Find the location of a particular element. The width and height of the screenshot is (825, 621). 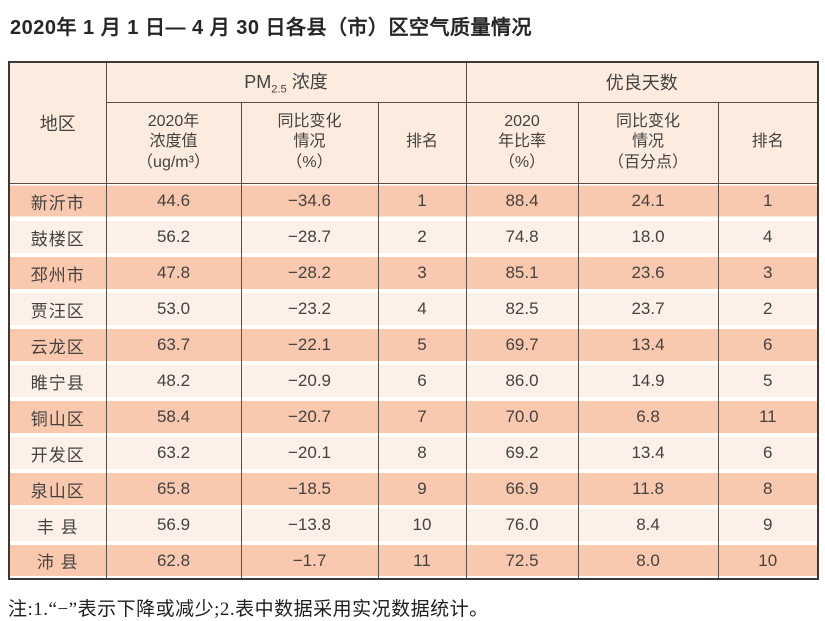

header-pm25-group: PM2.5 浓度 is located at coordinates (286, 82).